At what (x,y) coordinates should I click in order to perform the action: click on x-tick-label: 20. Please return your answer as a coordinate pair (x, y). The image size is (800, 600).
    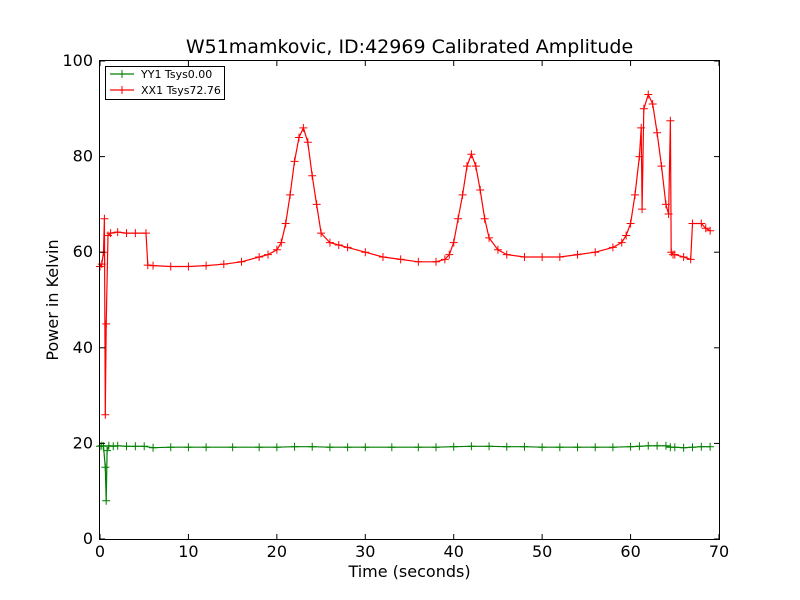
    Looking at the image, I should click on (277, 551).